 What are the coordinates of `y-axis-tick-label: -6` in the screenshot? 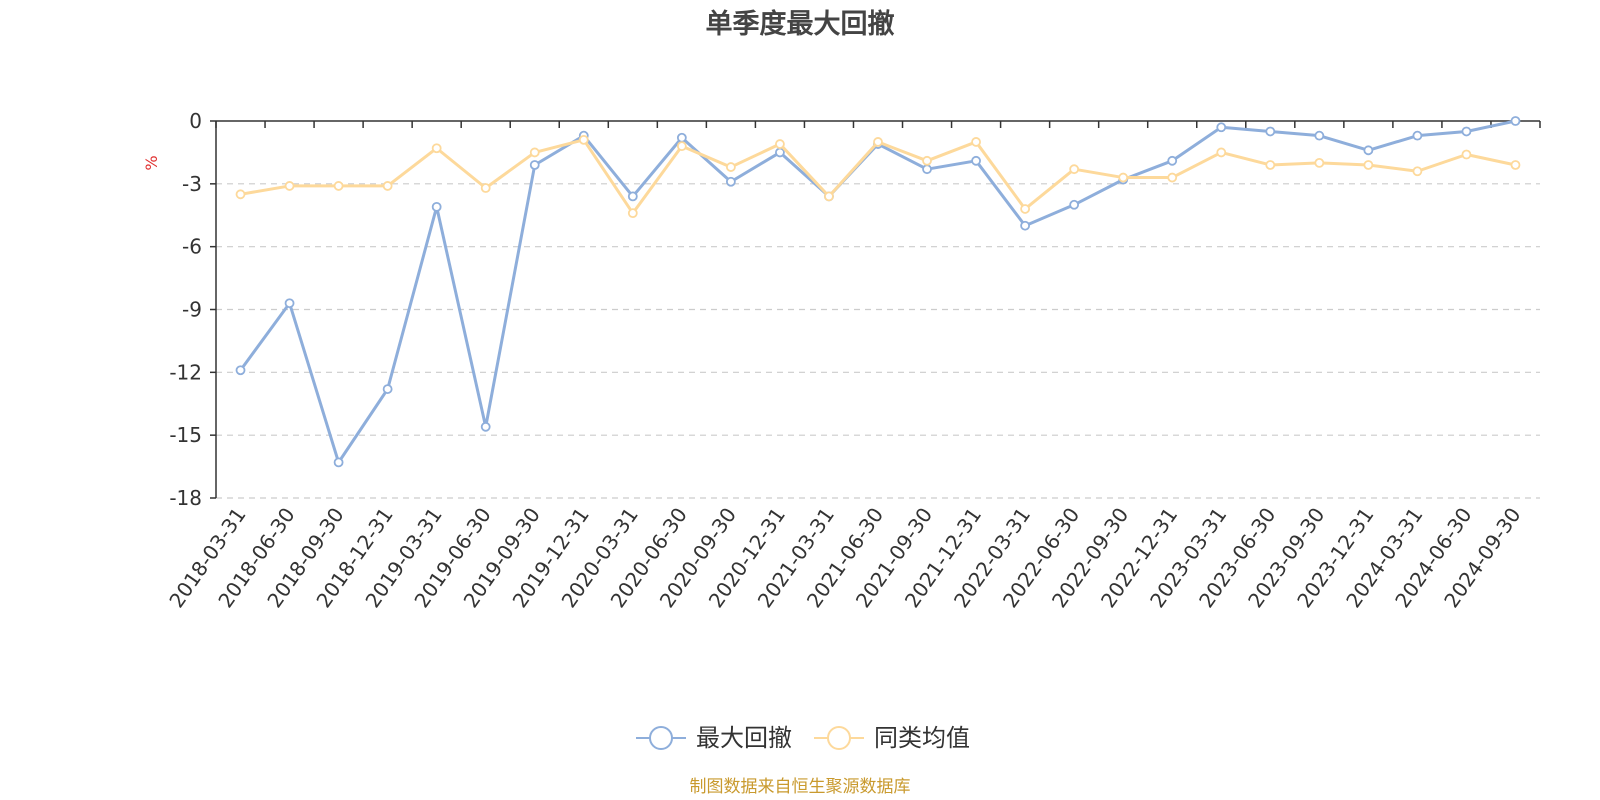 It's located at (192, 247).